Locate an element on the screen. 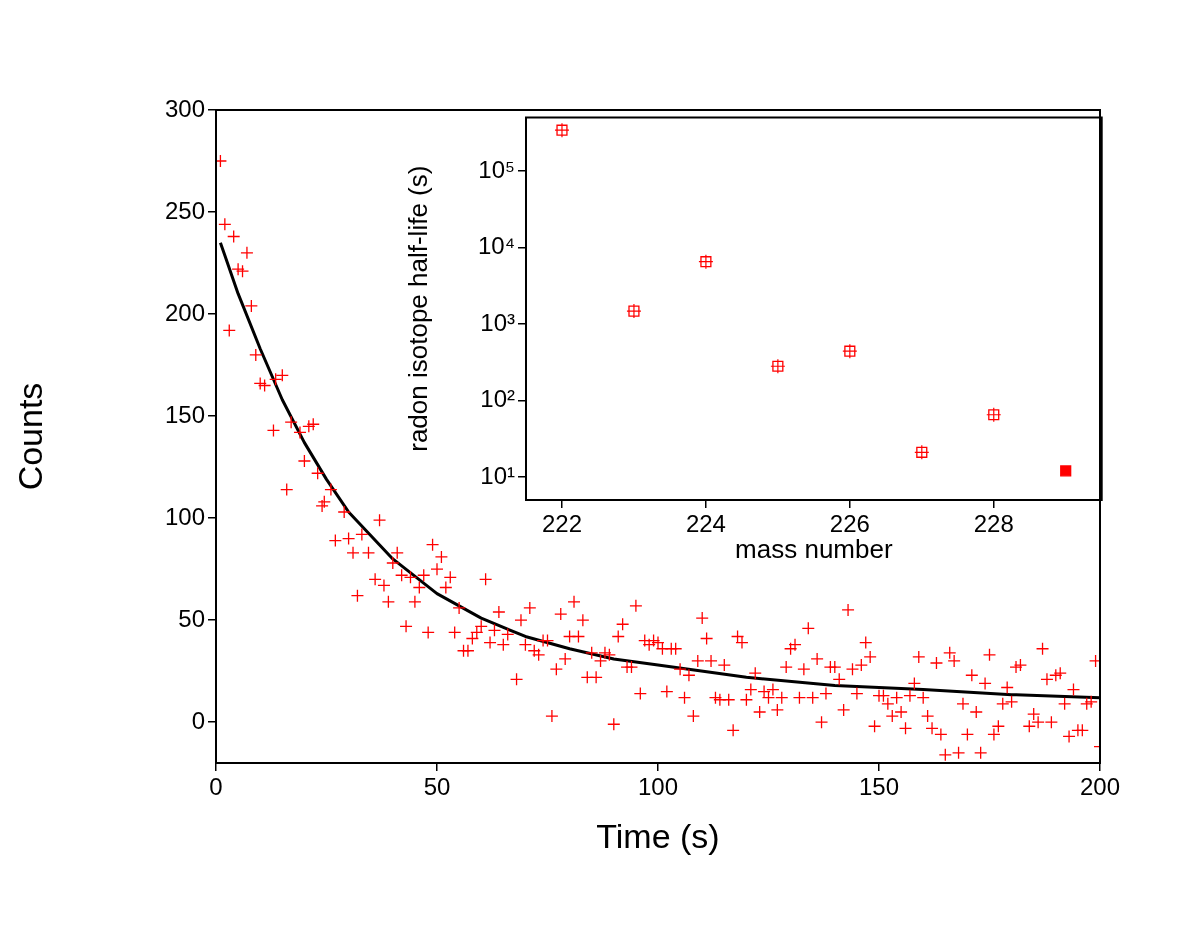  x-tick-label: 0 is located at coordinates (216, 787).